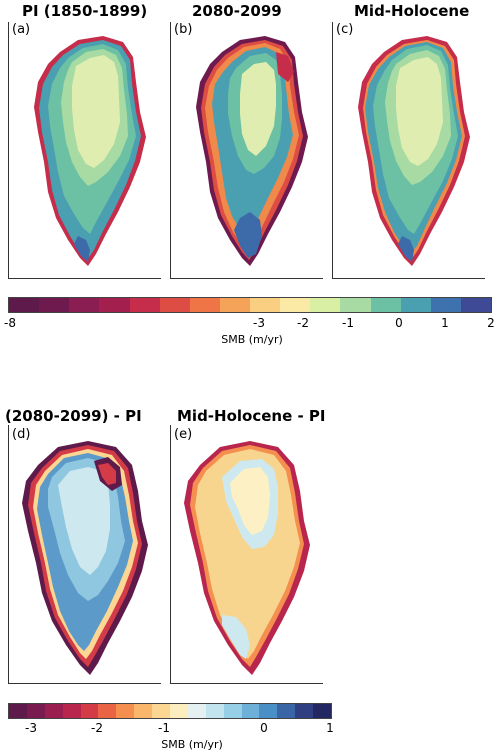 The height and width of the screenshot is (753, 500). Describe the element at coordinates (183, 434) in the screenshot. I see `panel-e-letter: (e)` at that location.